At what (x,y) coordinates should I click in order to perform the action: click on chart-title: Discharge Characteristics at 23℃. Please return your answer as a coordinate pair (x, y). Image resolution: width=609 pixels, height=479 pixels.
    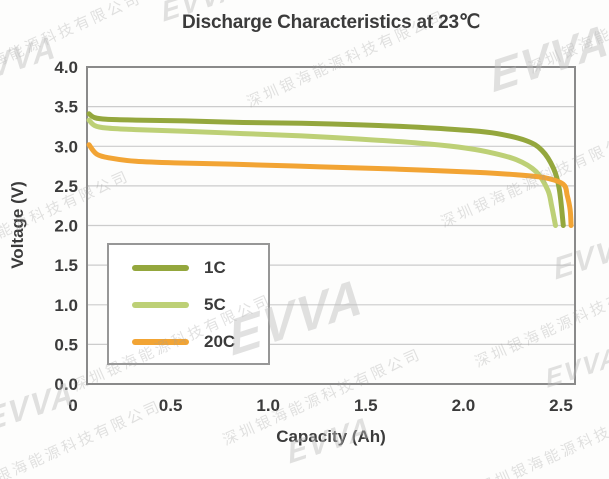
    Looking at the image, I should click on (331, 22).